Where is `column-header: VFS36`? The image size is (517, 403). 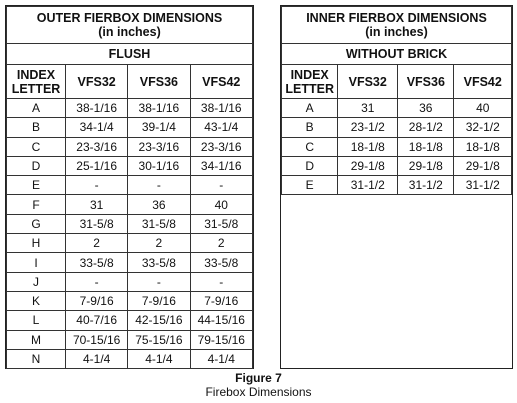 column-header: VFS36 is located at coordinates (159, 81).